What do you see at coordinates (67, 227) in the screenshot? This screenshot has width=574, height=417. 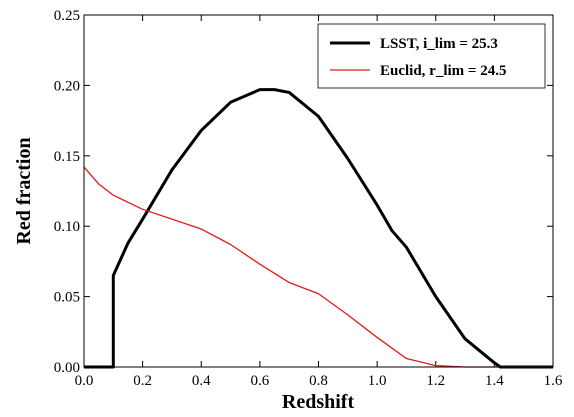 I see `y-tick-label: 0.10` at bounding box center [67, 227].